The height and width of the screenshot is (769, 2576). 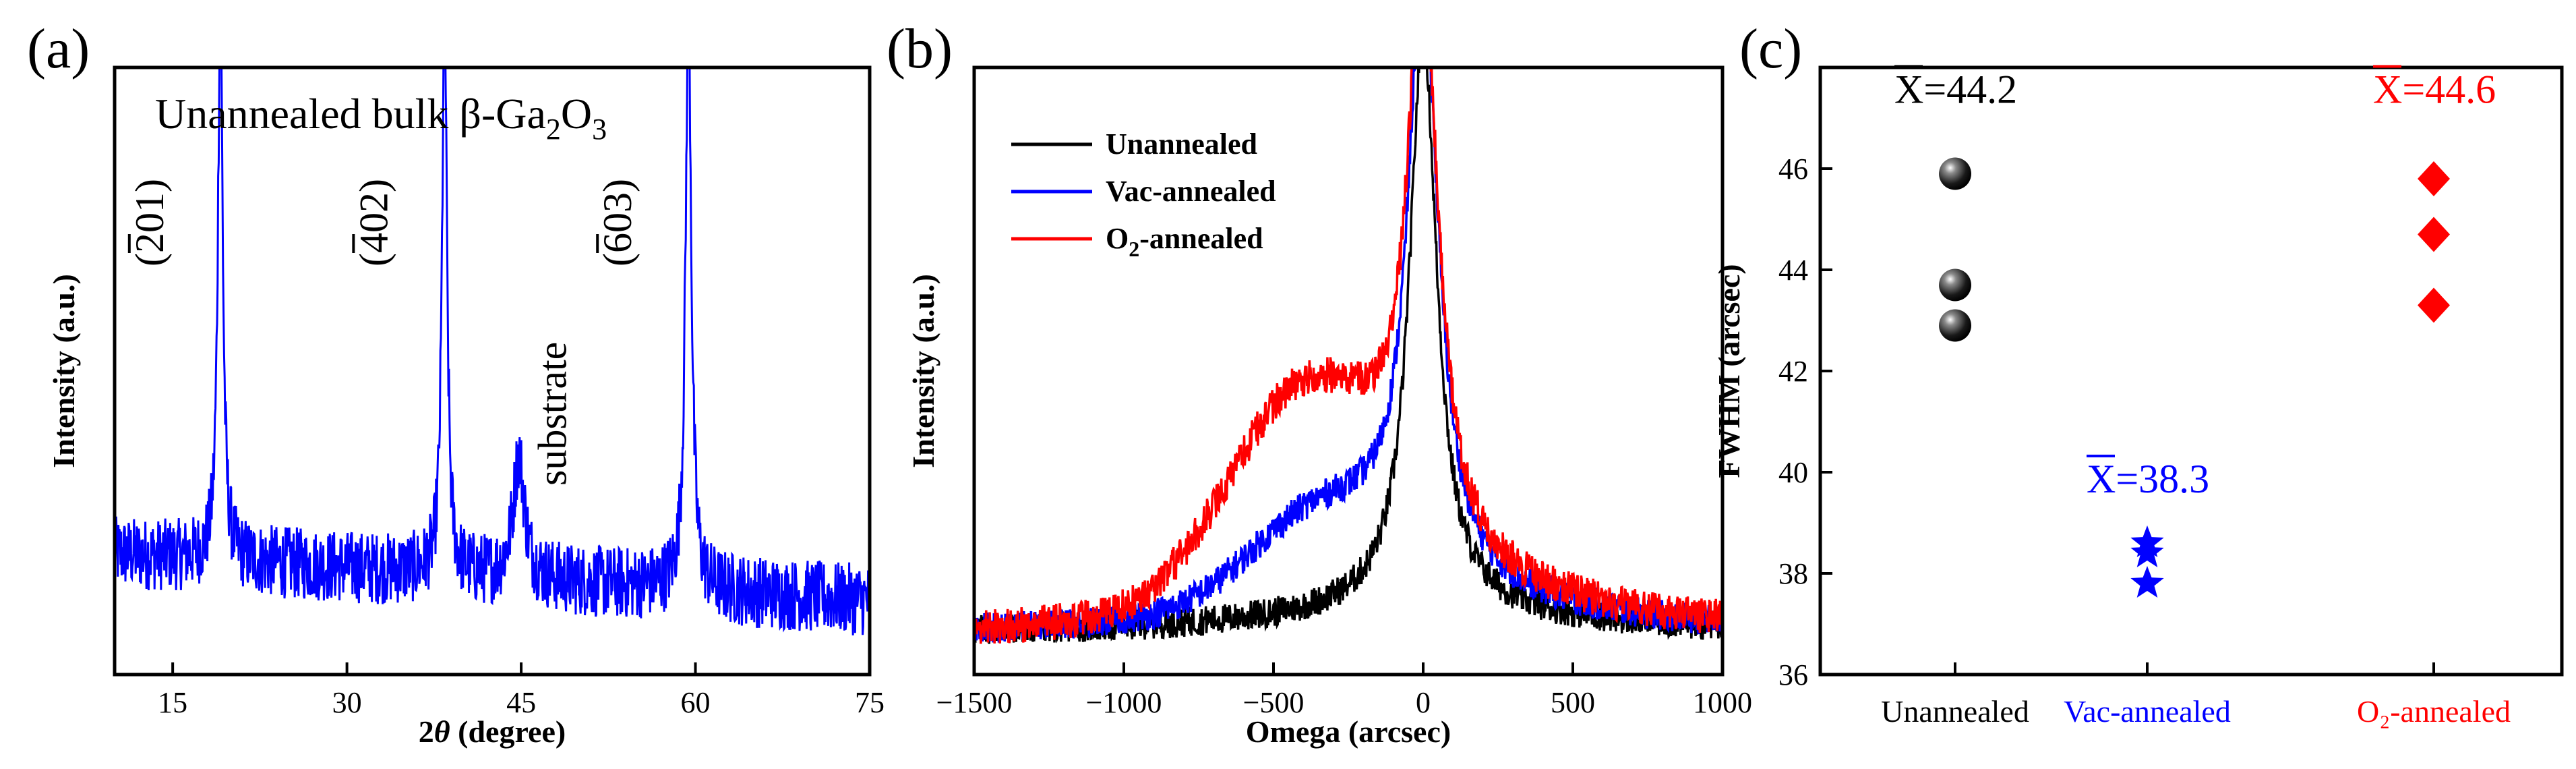 I want to click on panel-c-category-labels: Unannealed Vac-annealed O₂-annealed, so click(x=2196, y=711).